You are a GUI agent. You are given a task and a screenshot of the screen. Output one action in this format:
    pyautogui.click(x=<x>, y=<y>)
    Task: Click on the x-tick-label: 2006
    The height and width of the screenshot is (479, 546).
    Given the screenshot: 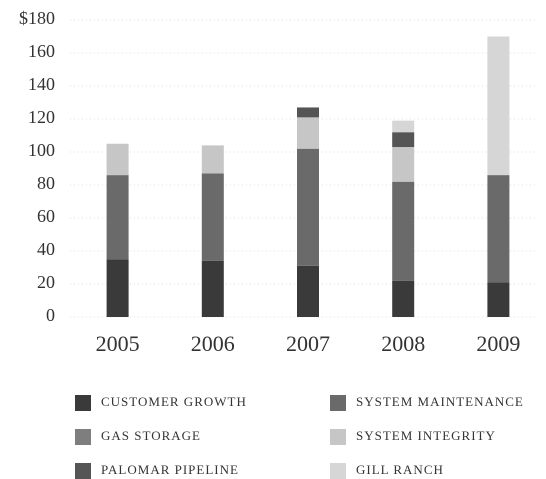 What is the action you would take?
    pyautogui.click(x=213, y=343)
    